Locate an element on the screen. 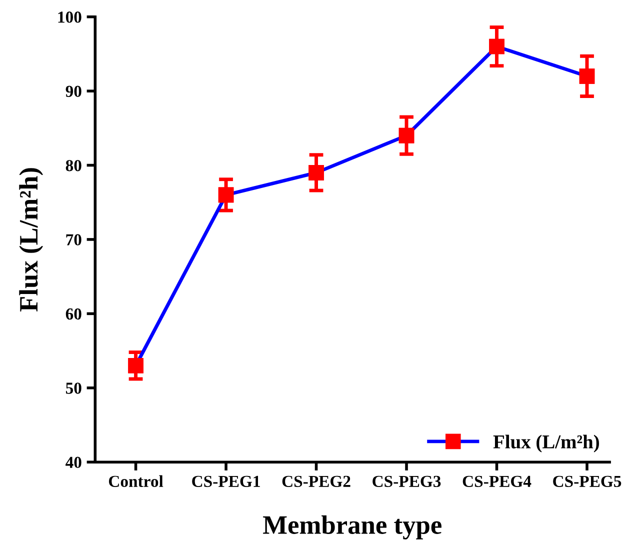 The image size is (643, 543). y-tick-label: 40 is located at coordinates (74, 462).